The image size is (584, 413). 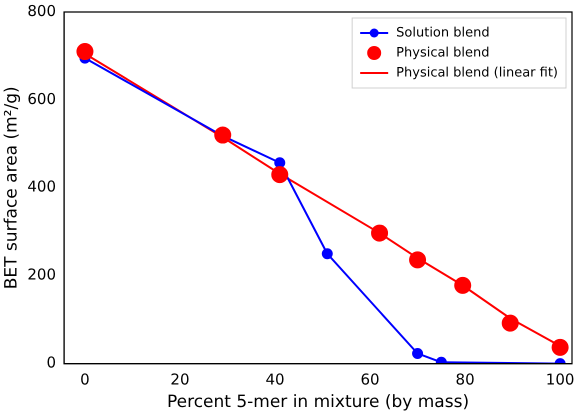 What do you see at coordinates (41, 275) in the screenshot?
I see `y-tick-label: 200` at bounding box center [41, 275].